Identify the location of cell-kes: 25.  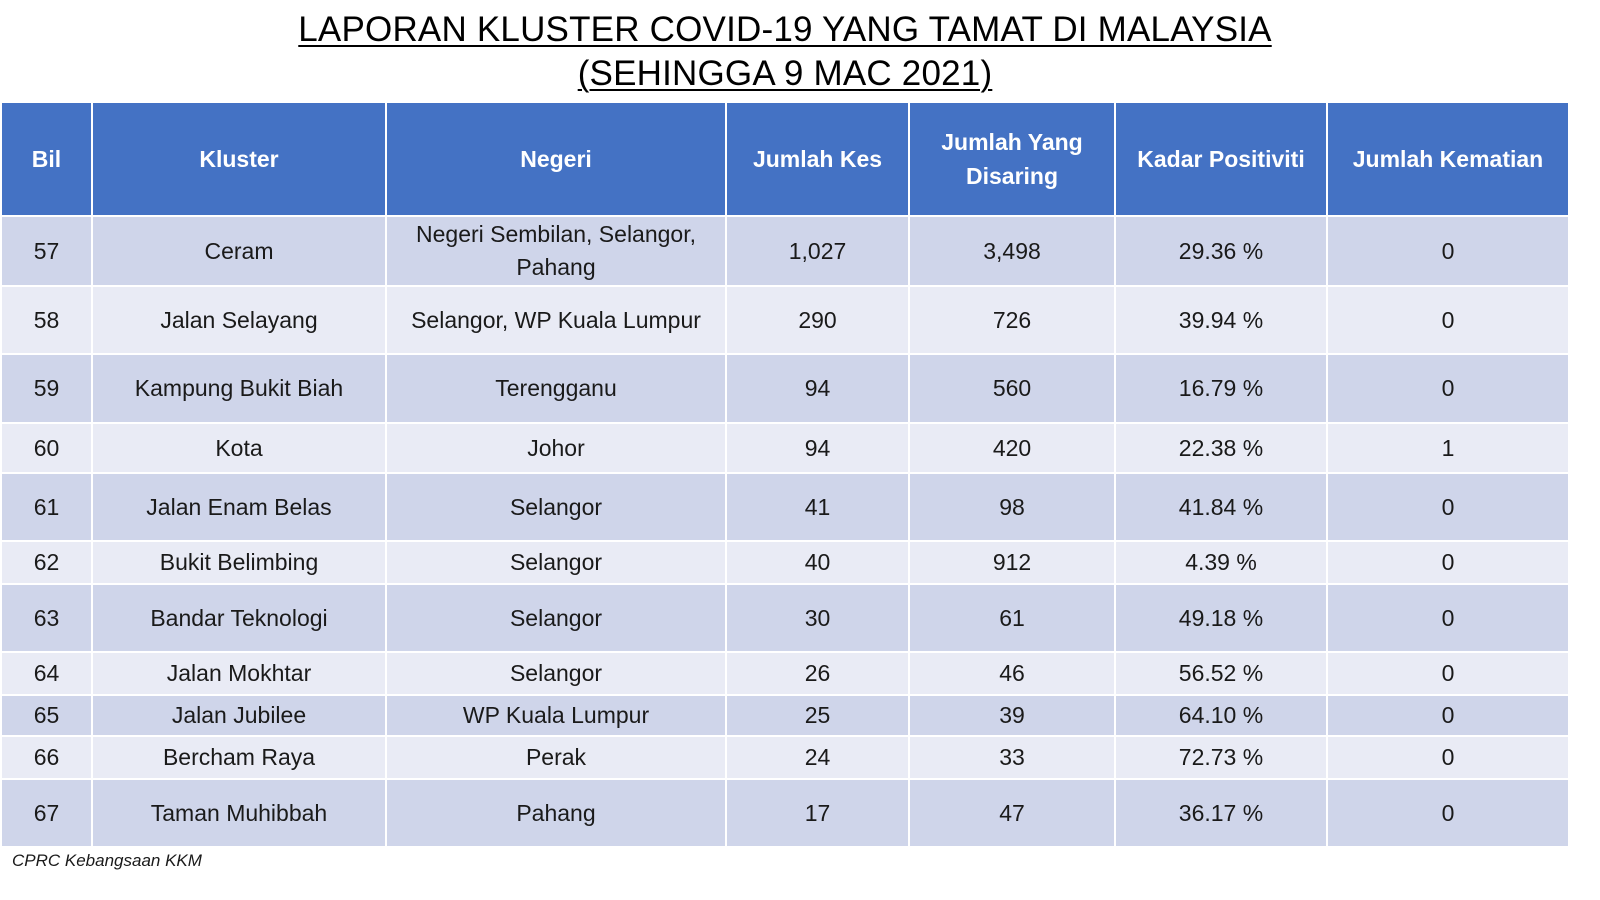
(817, 715).